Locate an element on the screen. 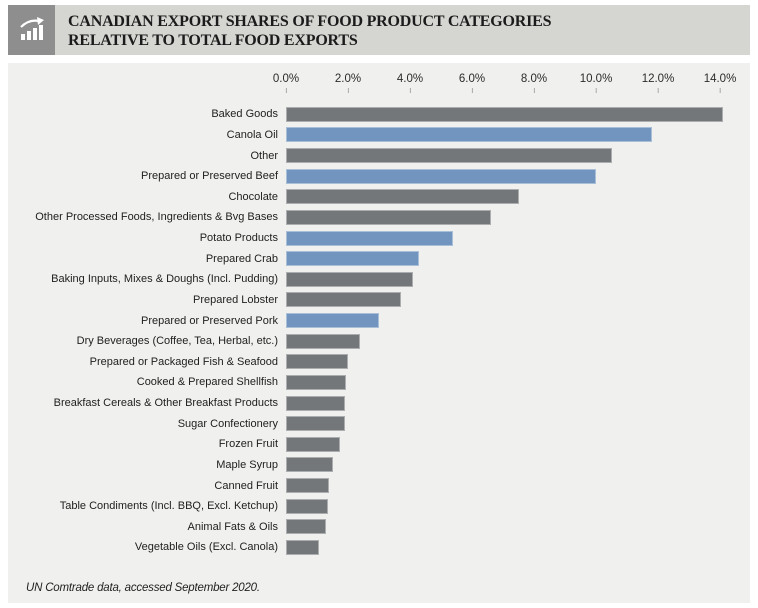 This screenshot has height=608, width=758. bar-row: Prepared Crab is located at coordinates (379, 258).